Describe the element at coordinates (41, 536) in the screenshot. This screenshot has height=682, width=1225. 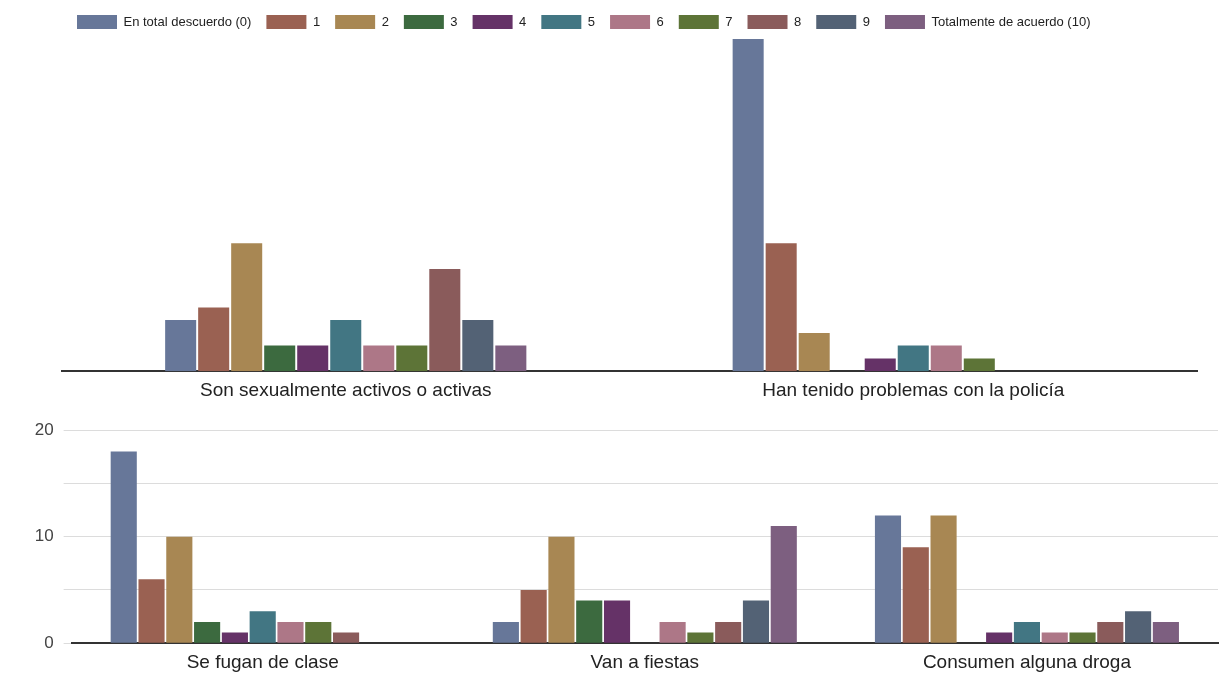
I see `y-tick-label: 10` at that location.